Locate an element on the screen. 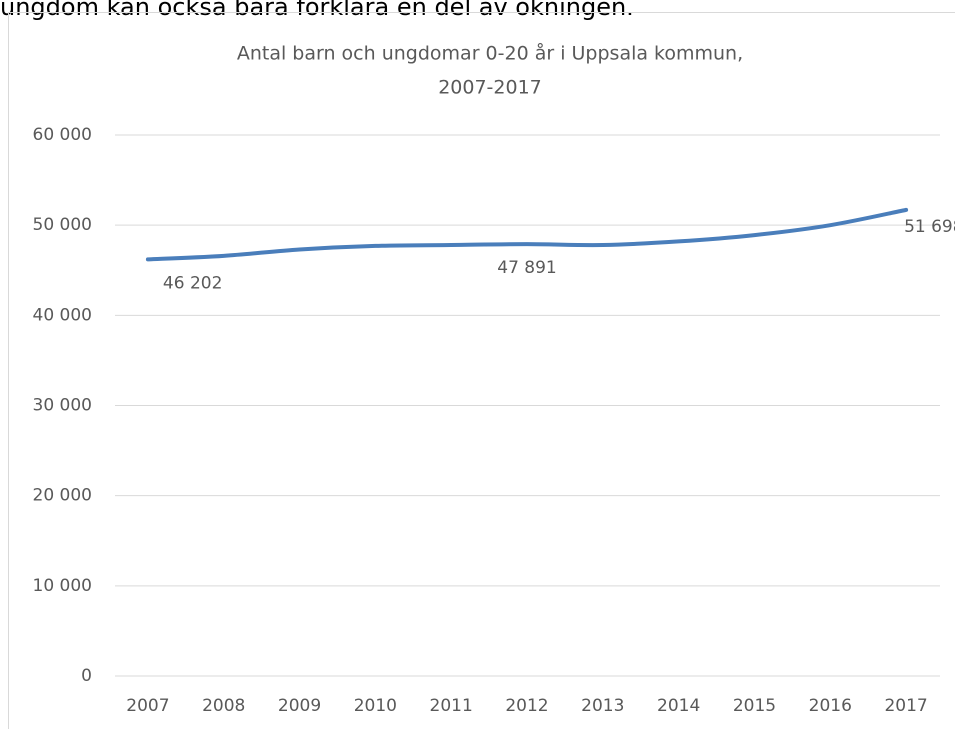 The width and height of the screenshot is (955, 729). data-line is located at coordinates (527, 234).